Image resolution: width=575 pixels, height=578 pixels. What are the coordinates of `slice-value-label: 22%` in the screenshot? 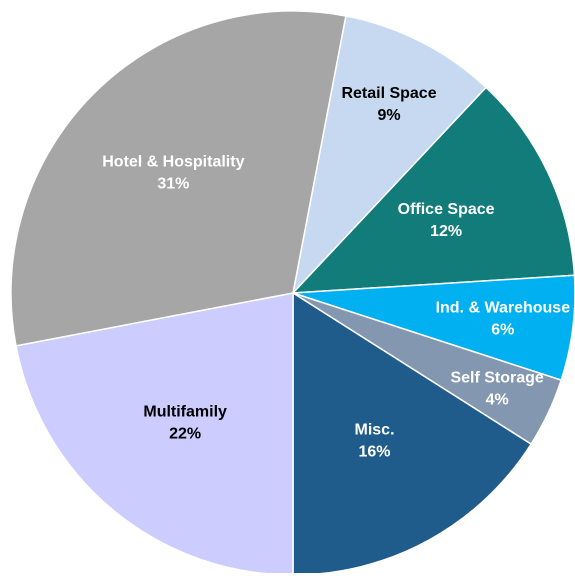 It's located at (185, 434).